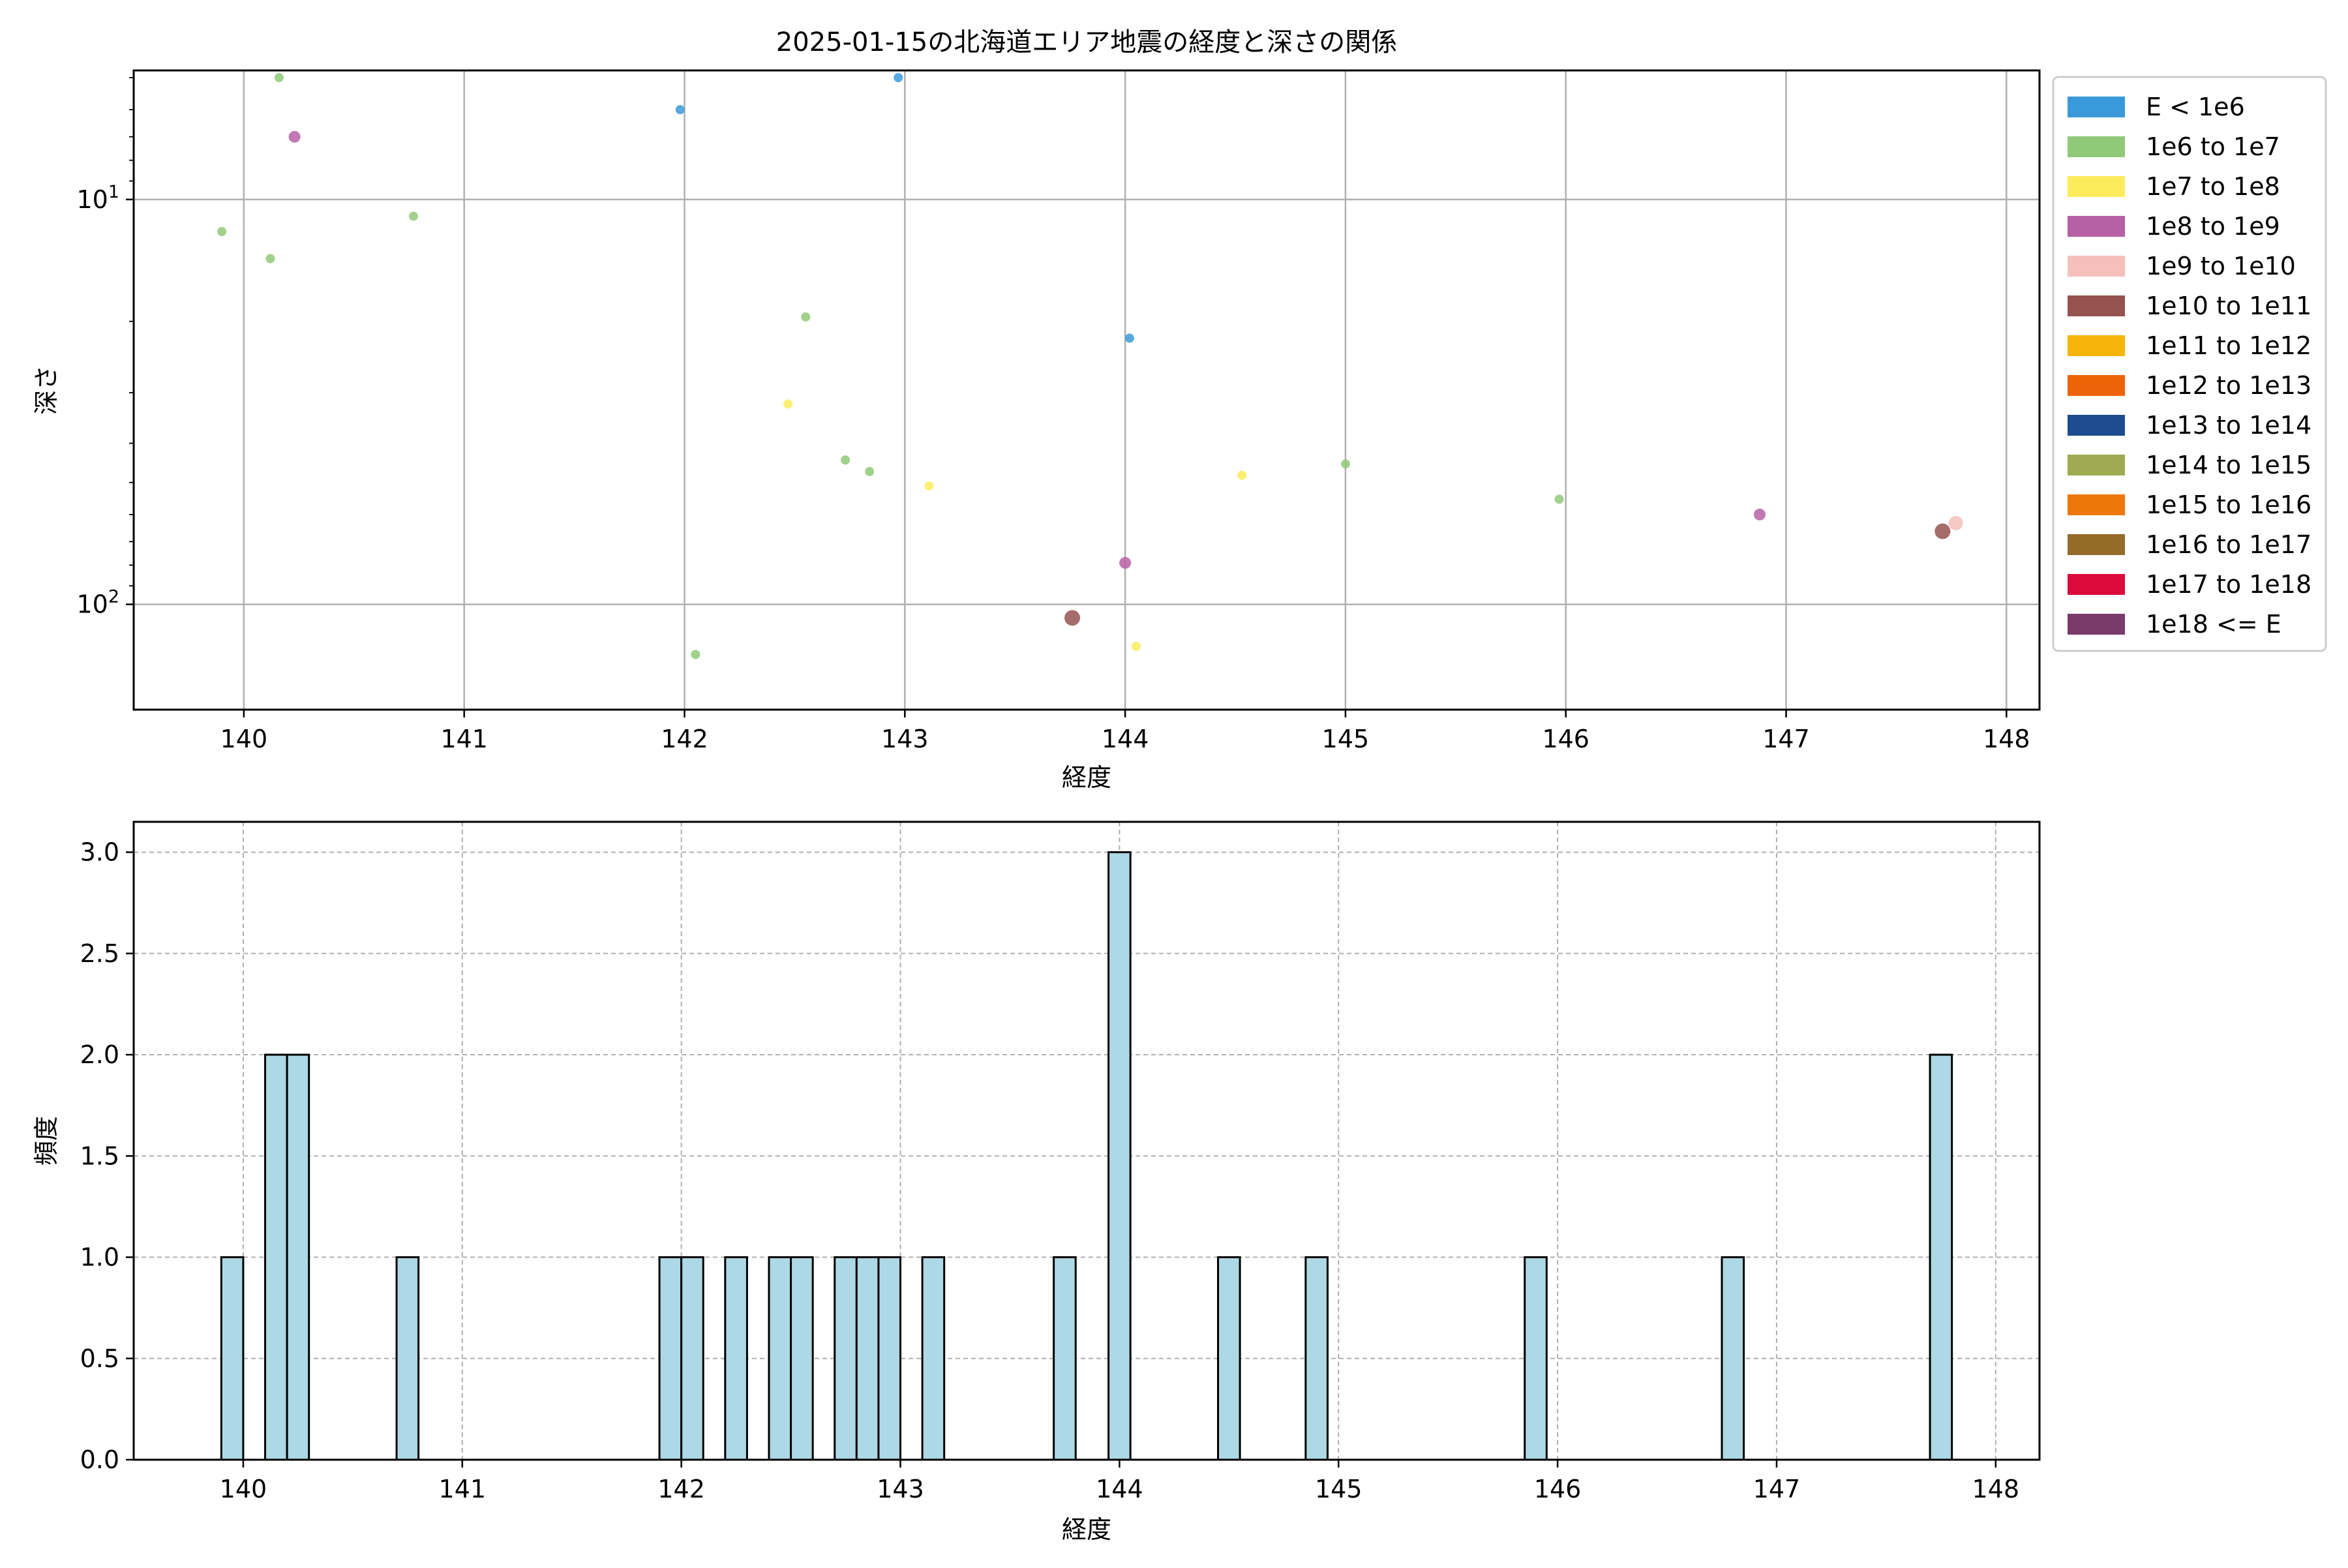 This screenshot has height=1568, width=2348. What do you see at coordinates (2229, 504) in the screenshot?
I see `legend-label: 1e15 to 1e16` at bounding box center [2229, 504].